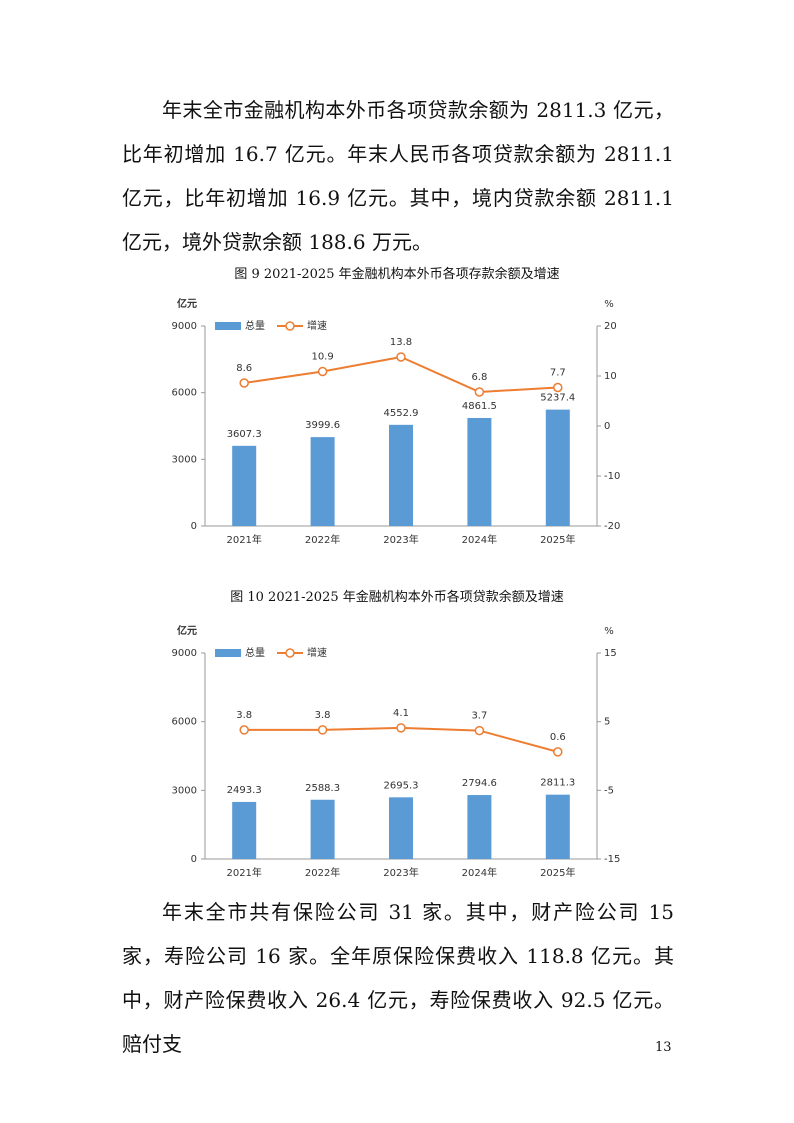 The image size is (794, 1123). What do you see at coordinates (610, 653) in the screenshot?
I see `y2-tick-label: 15` at bounding box center [610, 653].